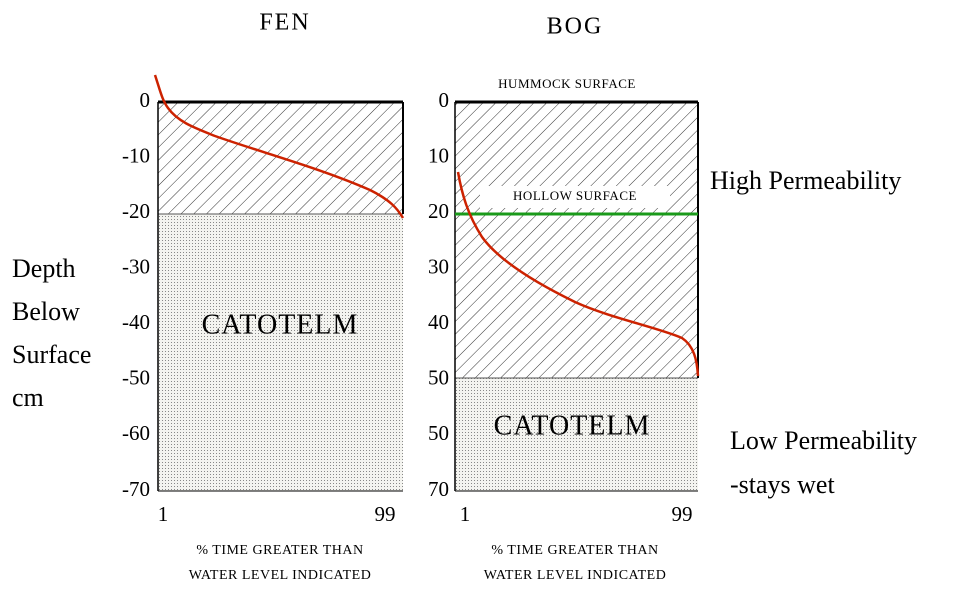  I want to click on hollow-label: HOLLOW SURFACE, so click(575, 195).